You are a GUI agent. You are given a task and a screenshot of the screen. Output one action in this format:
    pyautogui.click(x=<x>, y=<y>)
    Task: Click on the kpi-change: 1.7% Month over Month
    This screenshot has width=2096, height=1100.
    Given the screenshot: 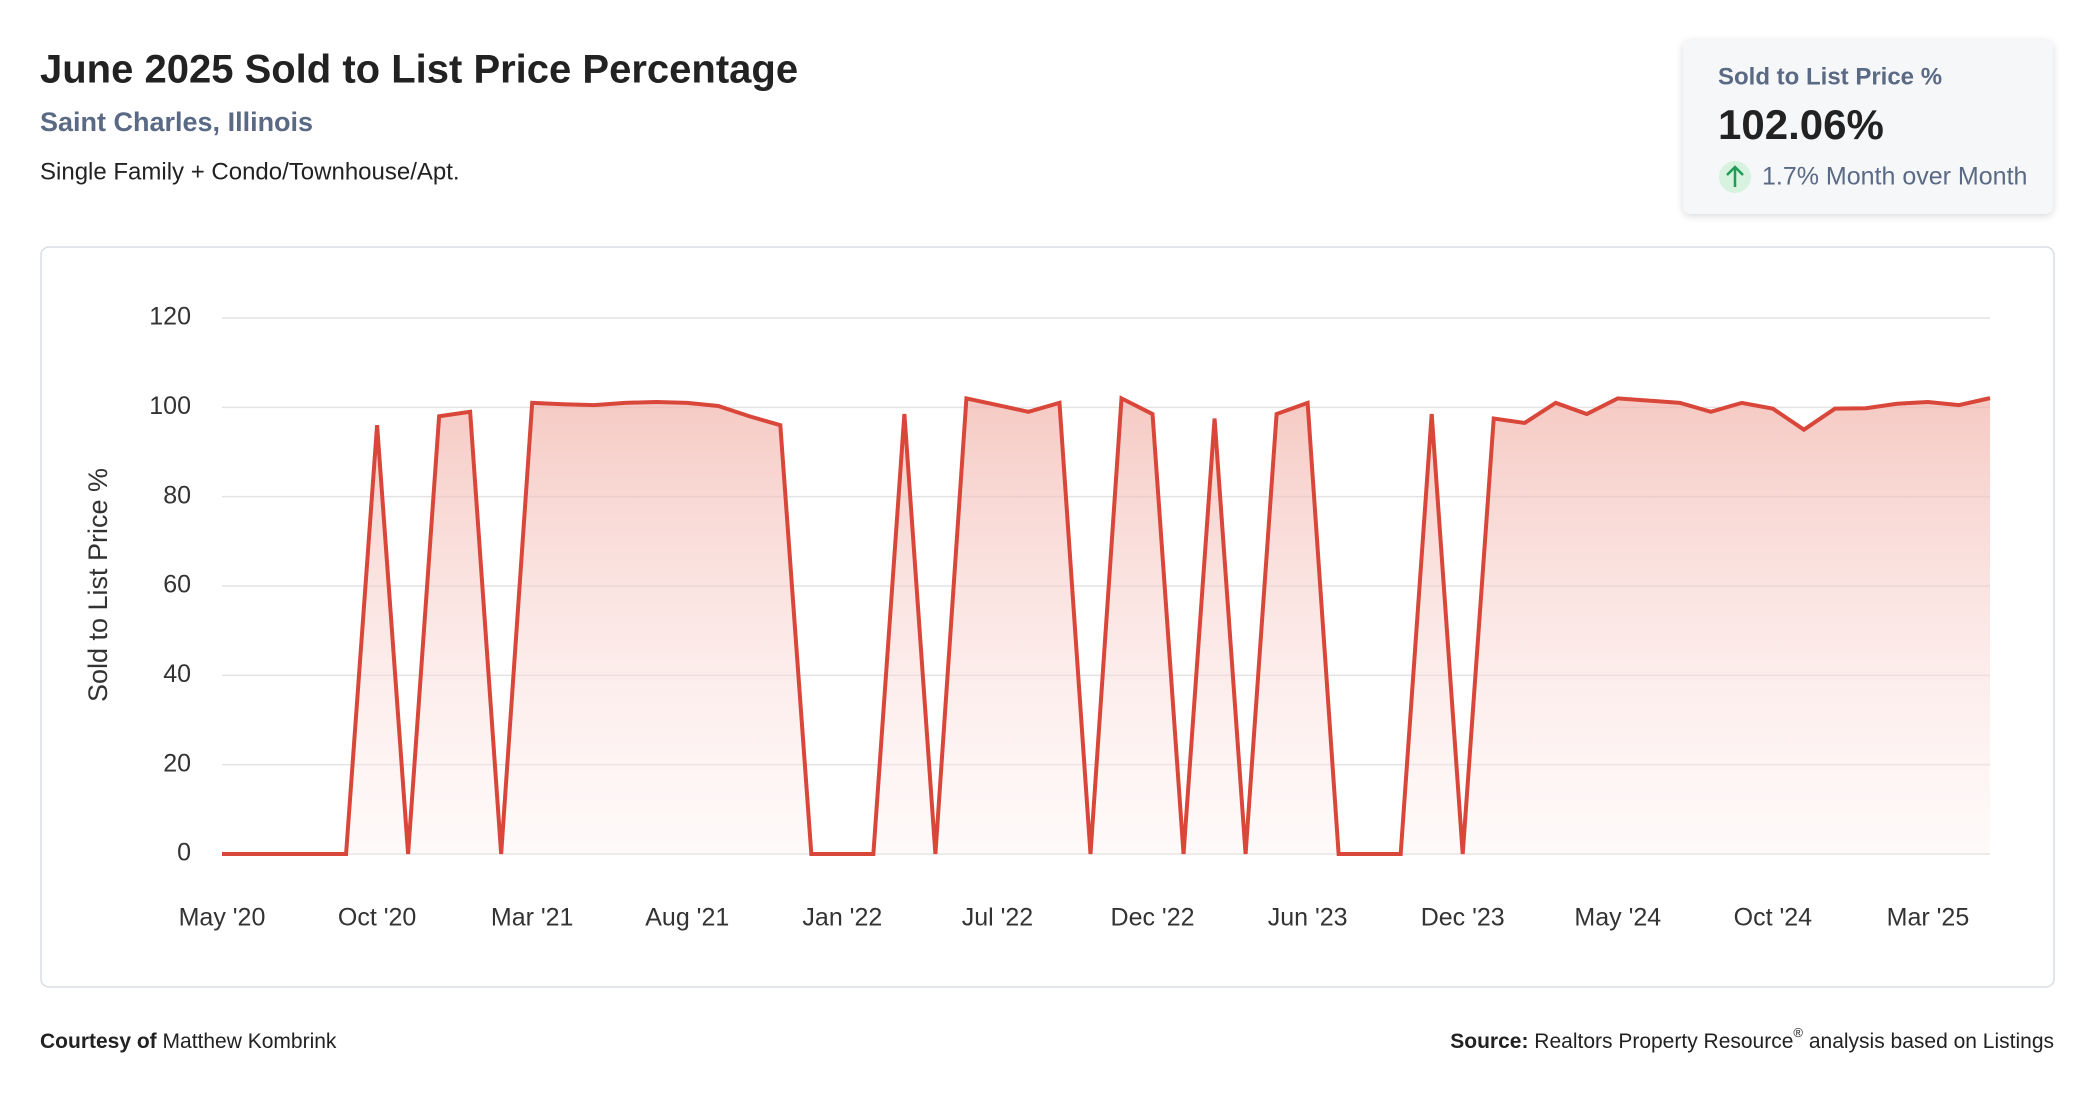 What is the action you would take?
    pyautogui.click(x=1894, y=177)
    